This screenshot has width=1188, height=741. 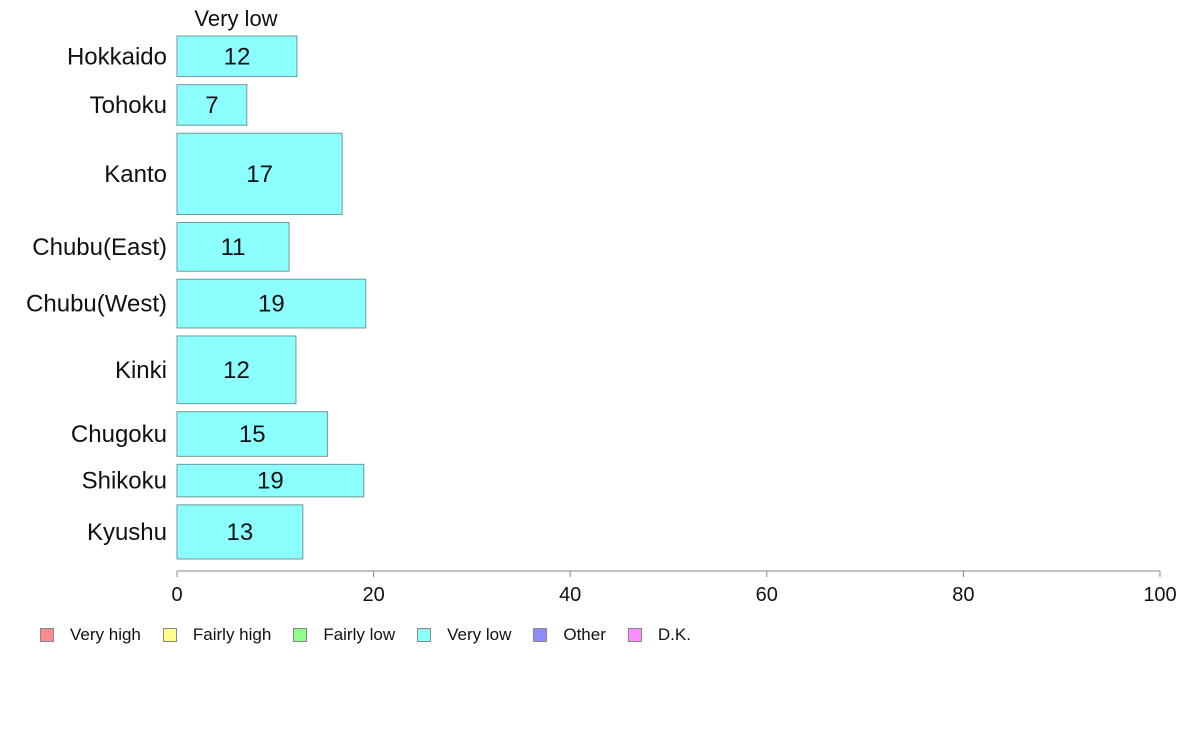 I want to click on legend-label: Other, so click(x=584, y=634).